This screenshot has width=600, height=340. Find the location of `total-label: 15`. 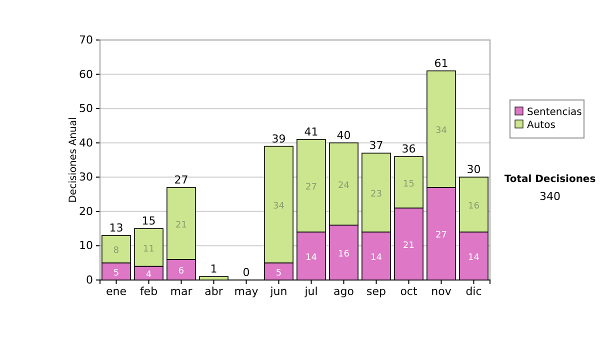

total-label: 15 is located at coordinates (149, 221).